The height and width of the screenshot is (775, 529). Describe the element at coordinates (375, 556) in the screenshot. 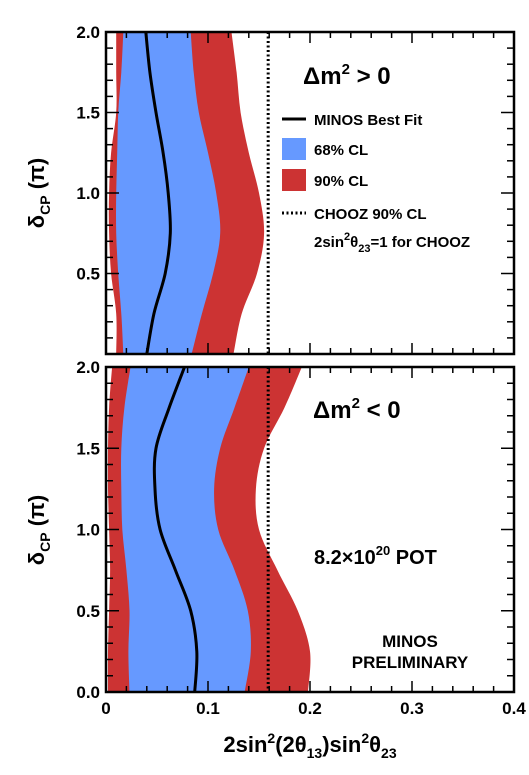

I see `pot-annotation: 8.2×1020 POT` at that location.